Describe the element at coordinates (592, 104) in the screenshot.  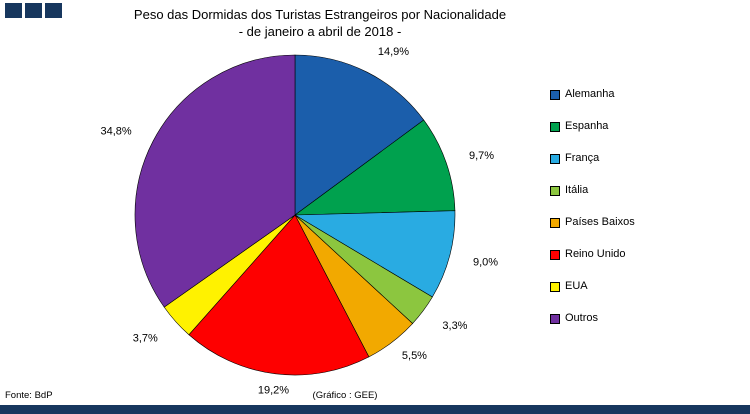
I see `legend-item-alemanha: Alemanha` at that location.